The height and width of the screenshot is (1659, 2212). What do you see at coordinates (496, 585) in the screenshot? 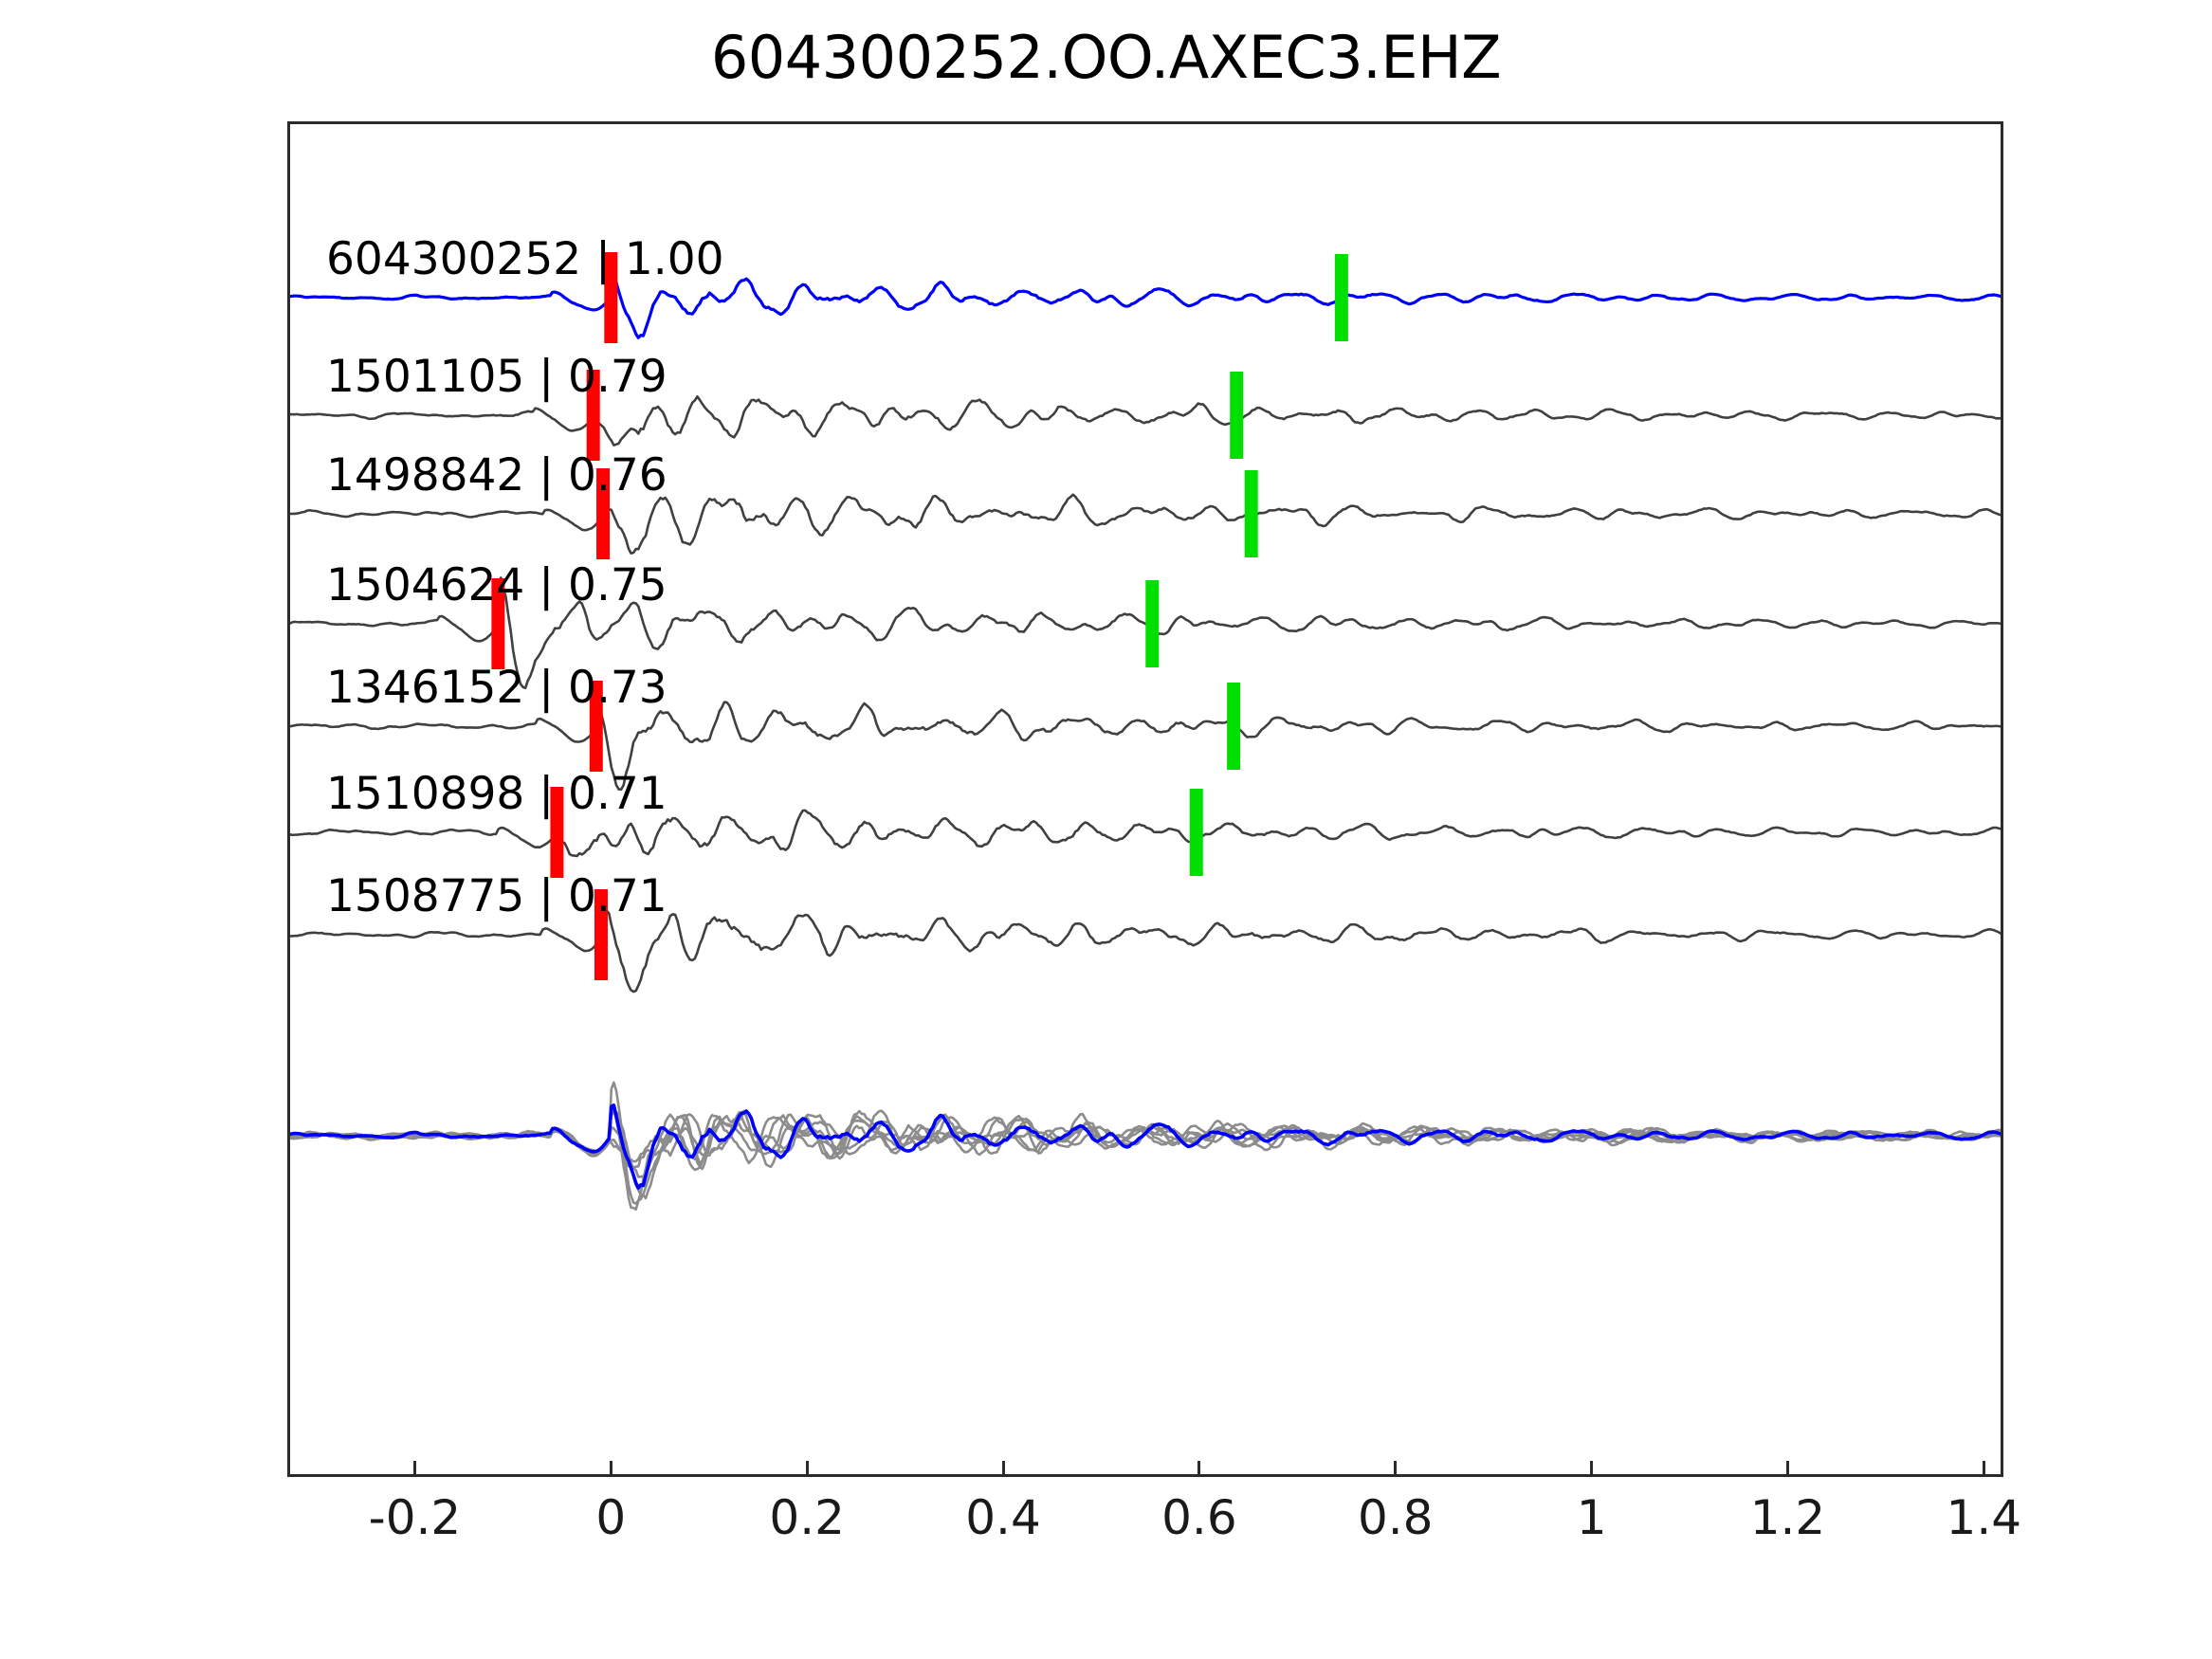
I see `trace-label: 1504624 | 0.75` at bounding box center [496, 585].